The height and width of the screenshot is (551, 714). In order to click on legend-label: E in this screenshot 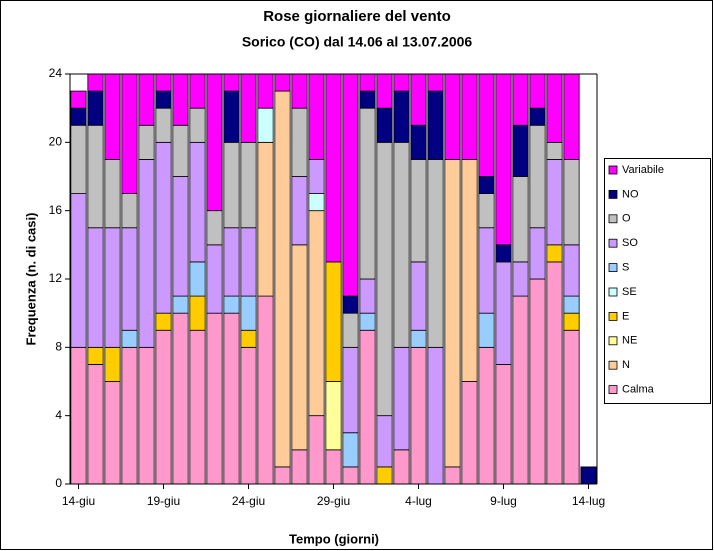, I will do `click(625, 316)`.